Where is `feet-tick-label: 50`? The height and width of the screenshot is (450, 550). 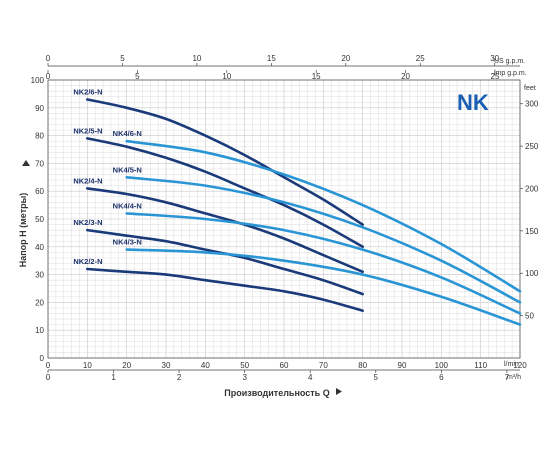
feet-tick-label: 50 is located at coordinates (529, 316).